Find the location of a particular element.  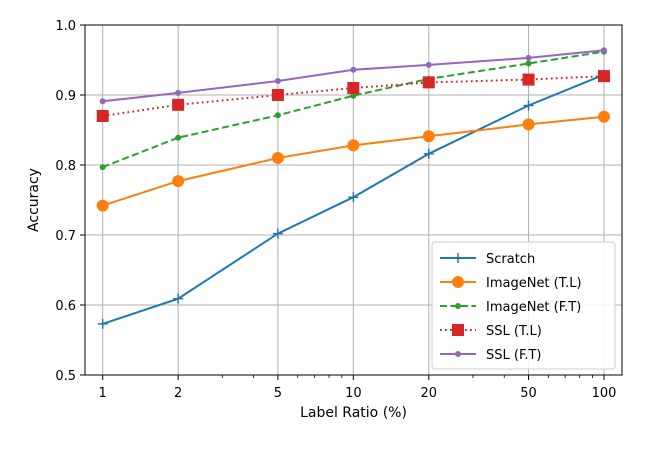

x-axis-label: Label Ratio (%) is located at coordinates (353, 413).